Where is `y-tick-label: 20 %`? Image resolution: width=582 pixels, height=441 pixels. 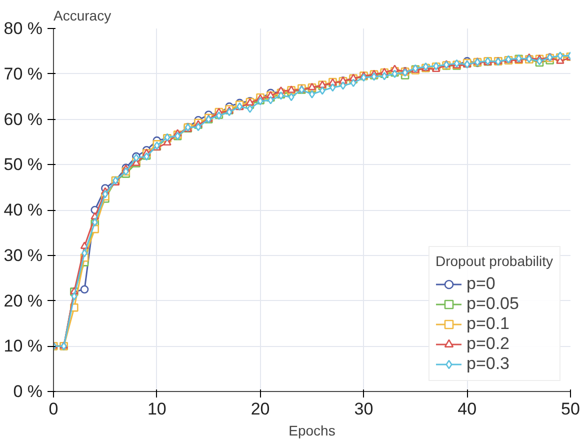 y-tick-label: 20 % is located at coordinates (23, 300).